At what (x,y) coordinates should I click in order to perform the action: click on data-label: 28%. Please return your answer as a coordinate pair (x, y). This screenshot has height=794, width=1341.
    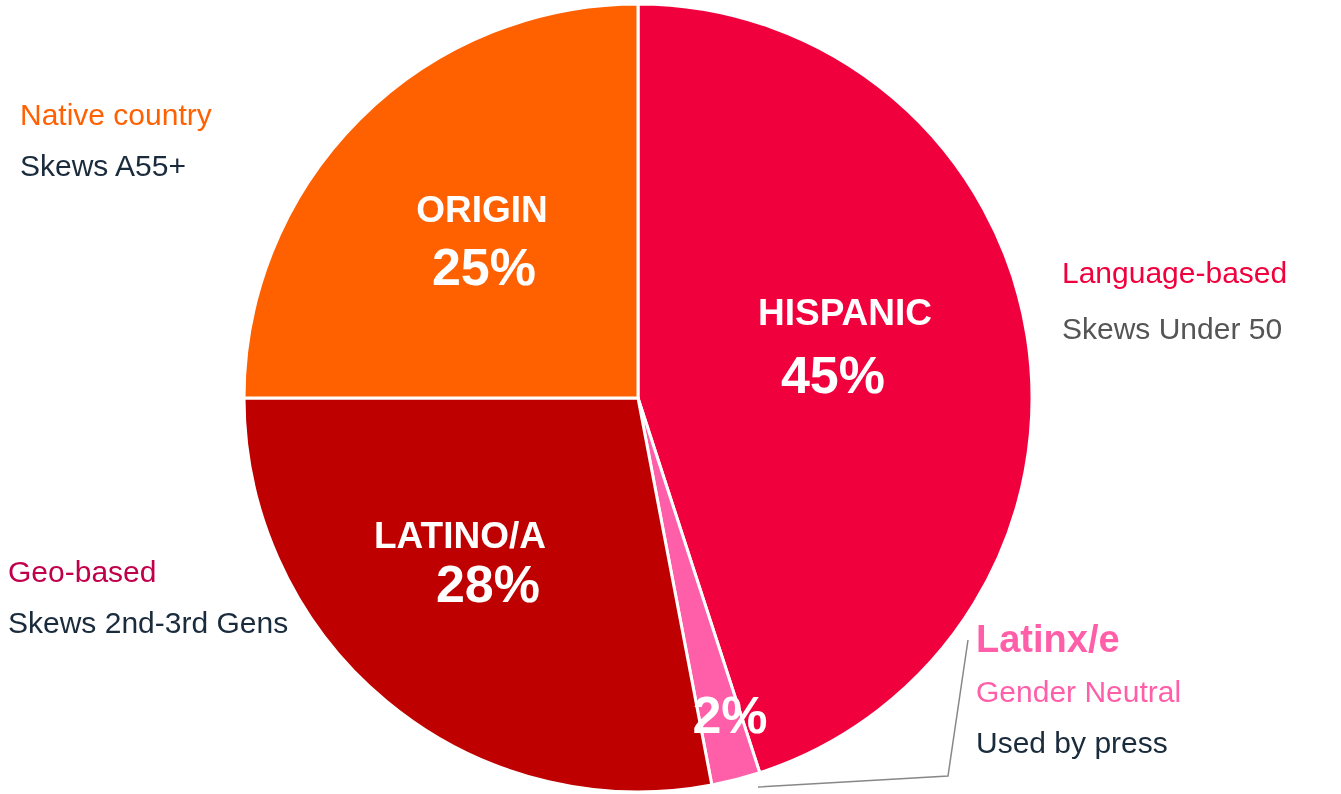
    Looking at the image, I should click on (488, 584).